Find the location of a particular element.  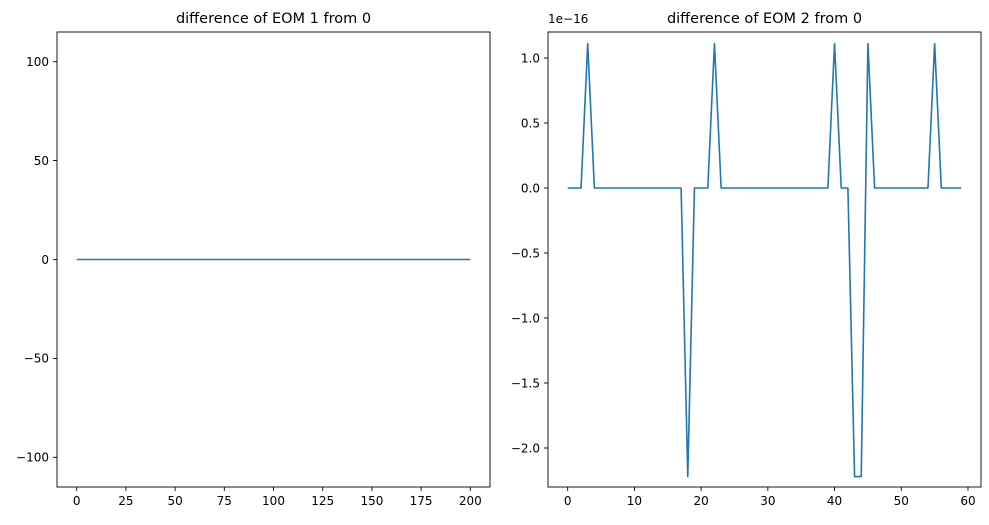

y-tick-label: −100 is located at coordinates (32, 458).